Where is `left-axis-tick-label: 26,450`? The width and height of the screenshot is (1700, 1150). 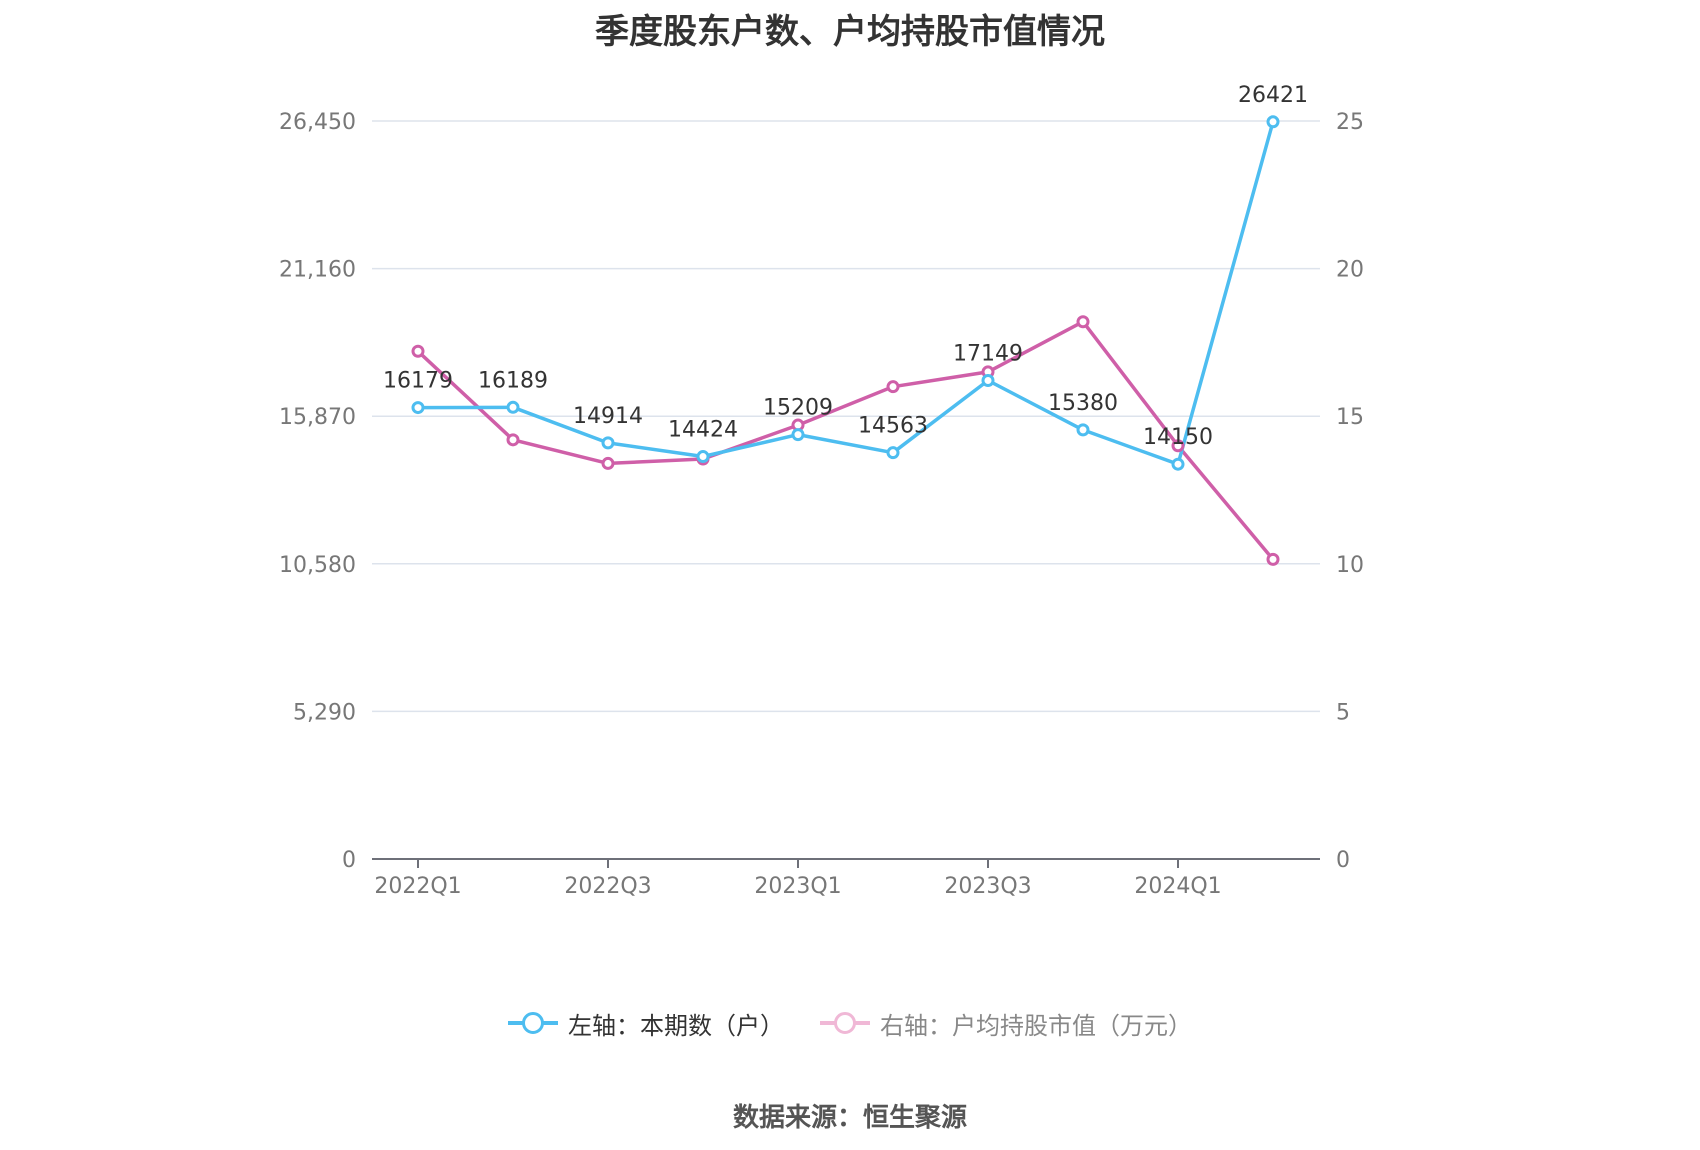
left-axis-tick-label: 26,450 is located at coordinates (317, 122).